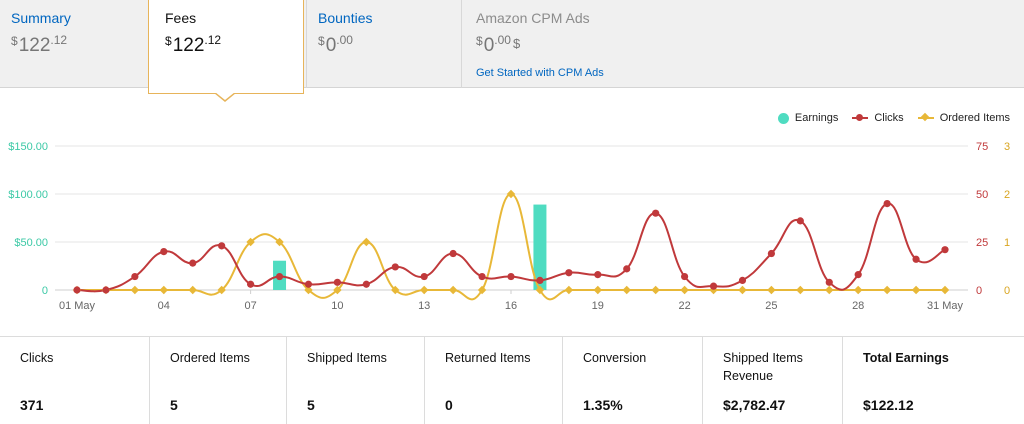 The height and width of the screenshot is (424, 1024). What do you see at coordinates (816, 118) in the screenshot?
I see `legend-earnings-label: Earnings` at bounding box center [816, 118].